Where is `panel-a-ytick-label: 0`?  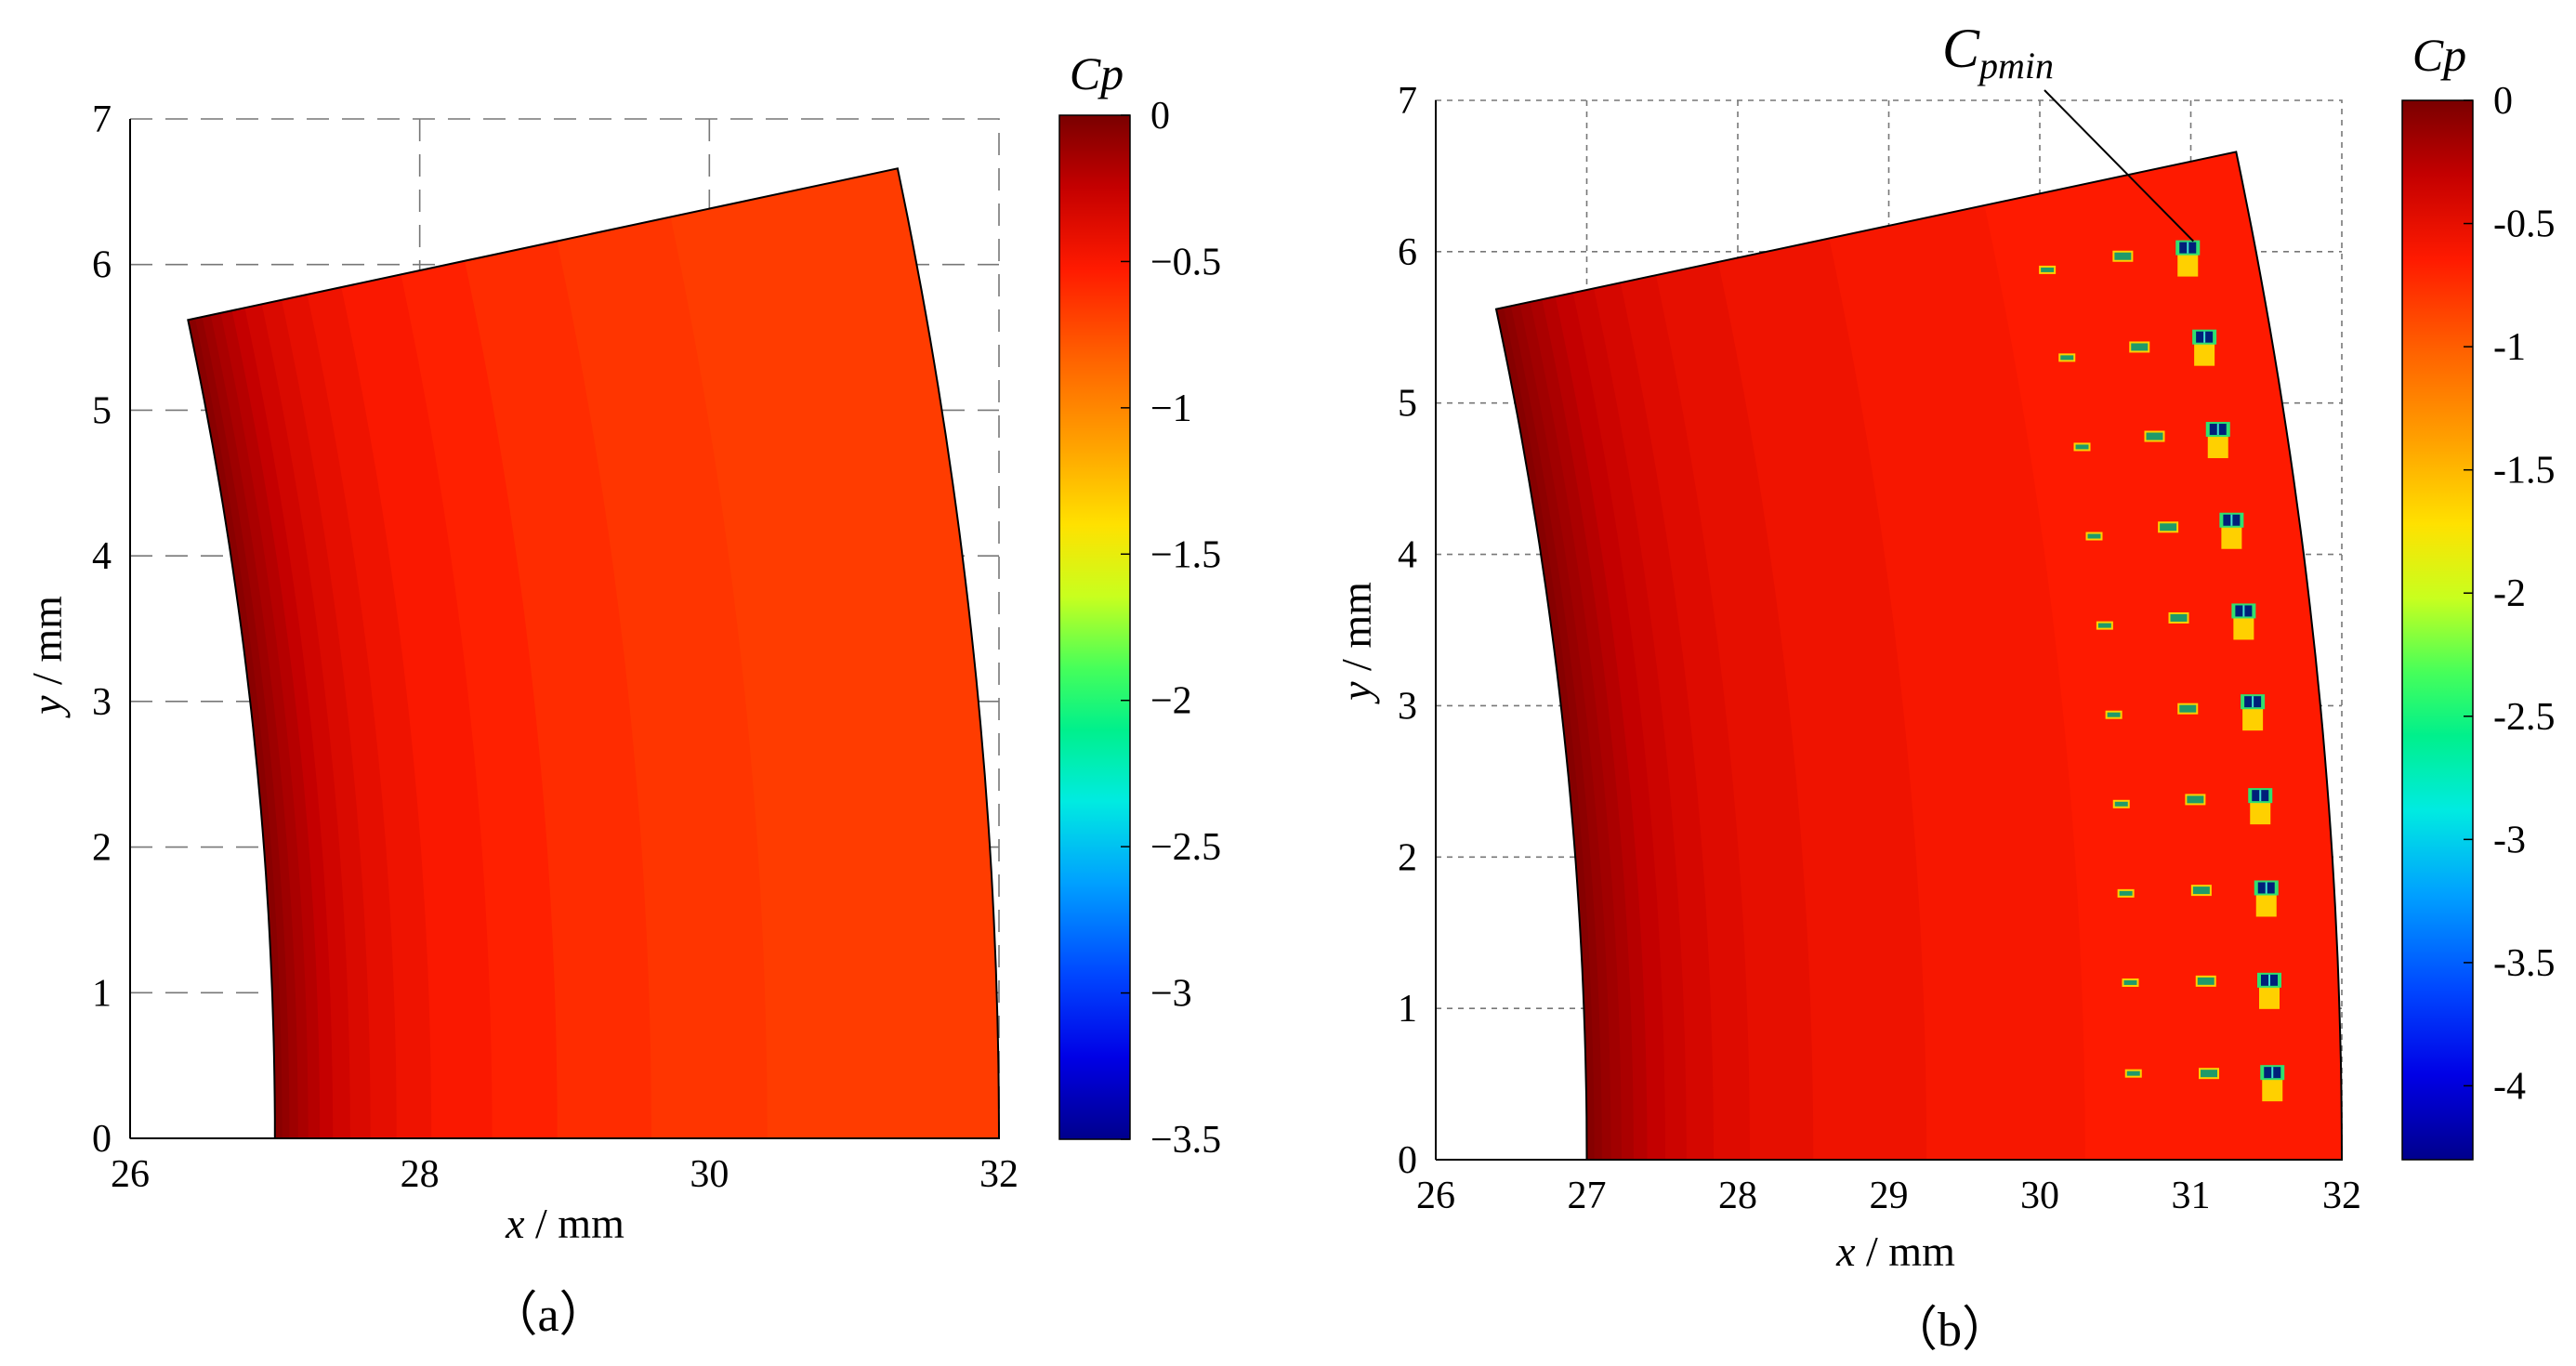 panel-a-ytick-label: 0 is located at coordinates (102, 1139).